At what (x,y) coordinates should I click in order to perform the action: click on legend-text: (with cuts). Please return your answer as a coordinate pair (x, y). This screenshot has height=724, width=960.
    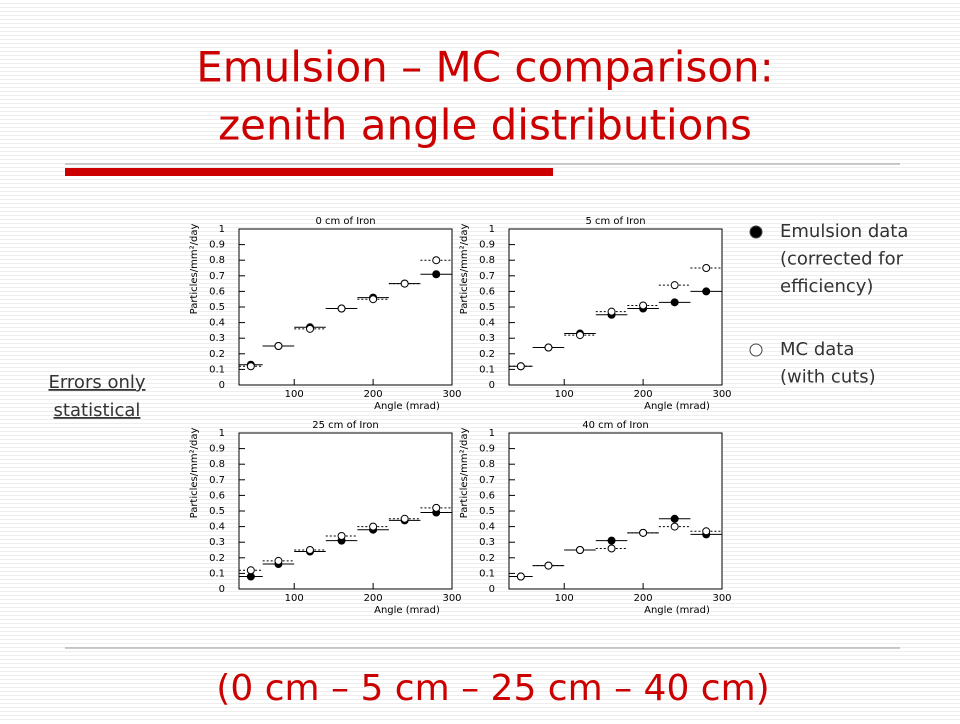
    Looking at the image, I should click on (828, 377).